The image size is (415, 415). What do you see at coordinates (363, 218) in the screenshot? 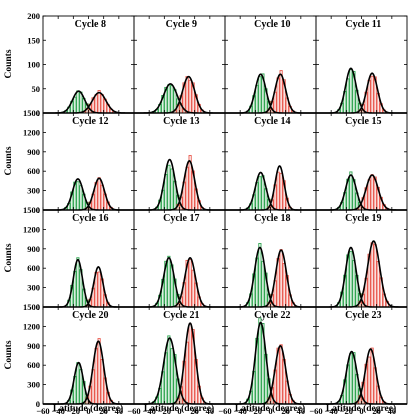
I see `panel-title: Cycle 19` at bounding box center [363, 218].